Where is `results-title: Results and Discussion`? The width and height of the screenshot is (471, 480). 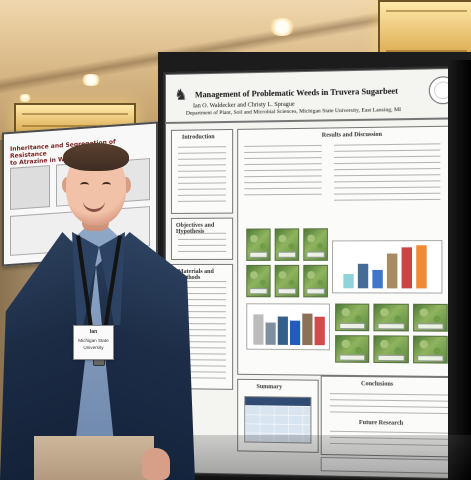 results-title: Results and Discussion is located at coordinates (352, 135).